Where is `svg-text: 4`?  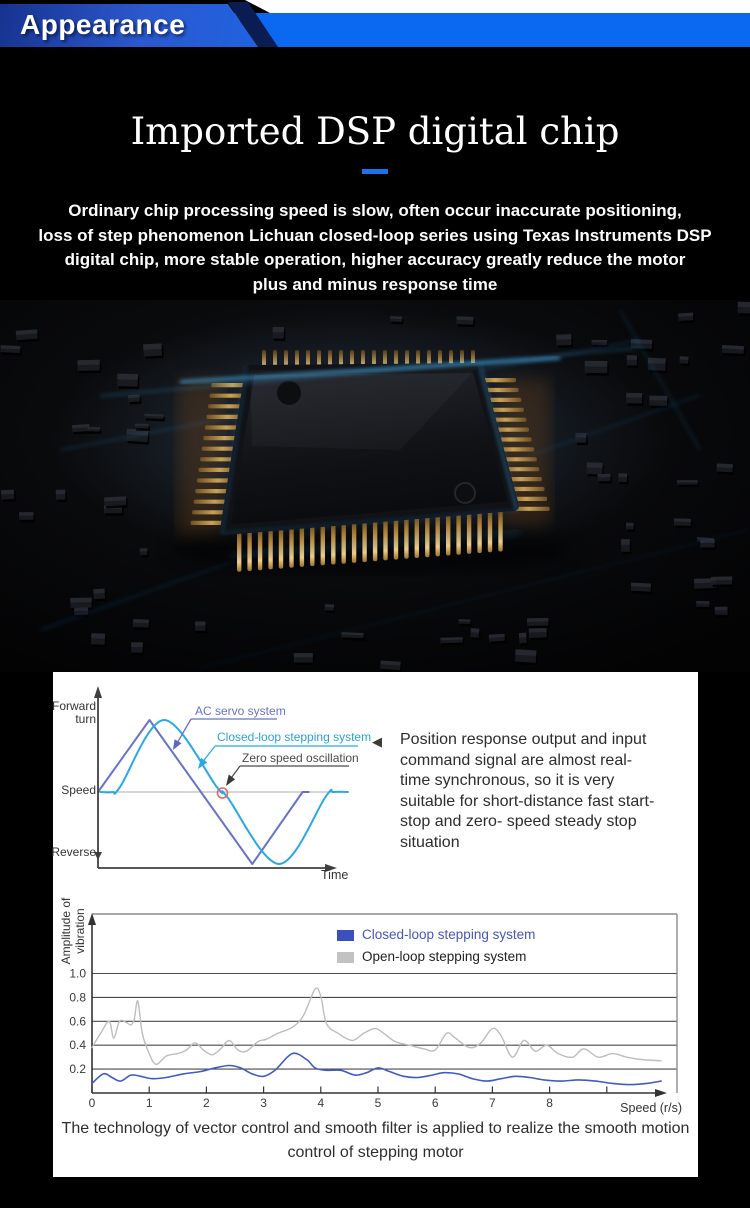
svg-text: 4 is located at coordinates (320, 1103).